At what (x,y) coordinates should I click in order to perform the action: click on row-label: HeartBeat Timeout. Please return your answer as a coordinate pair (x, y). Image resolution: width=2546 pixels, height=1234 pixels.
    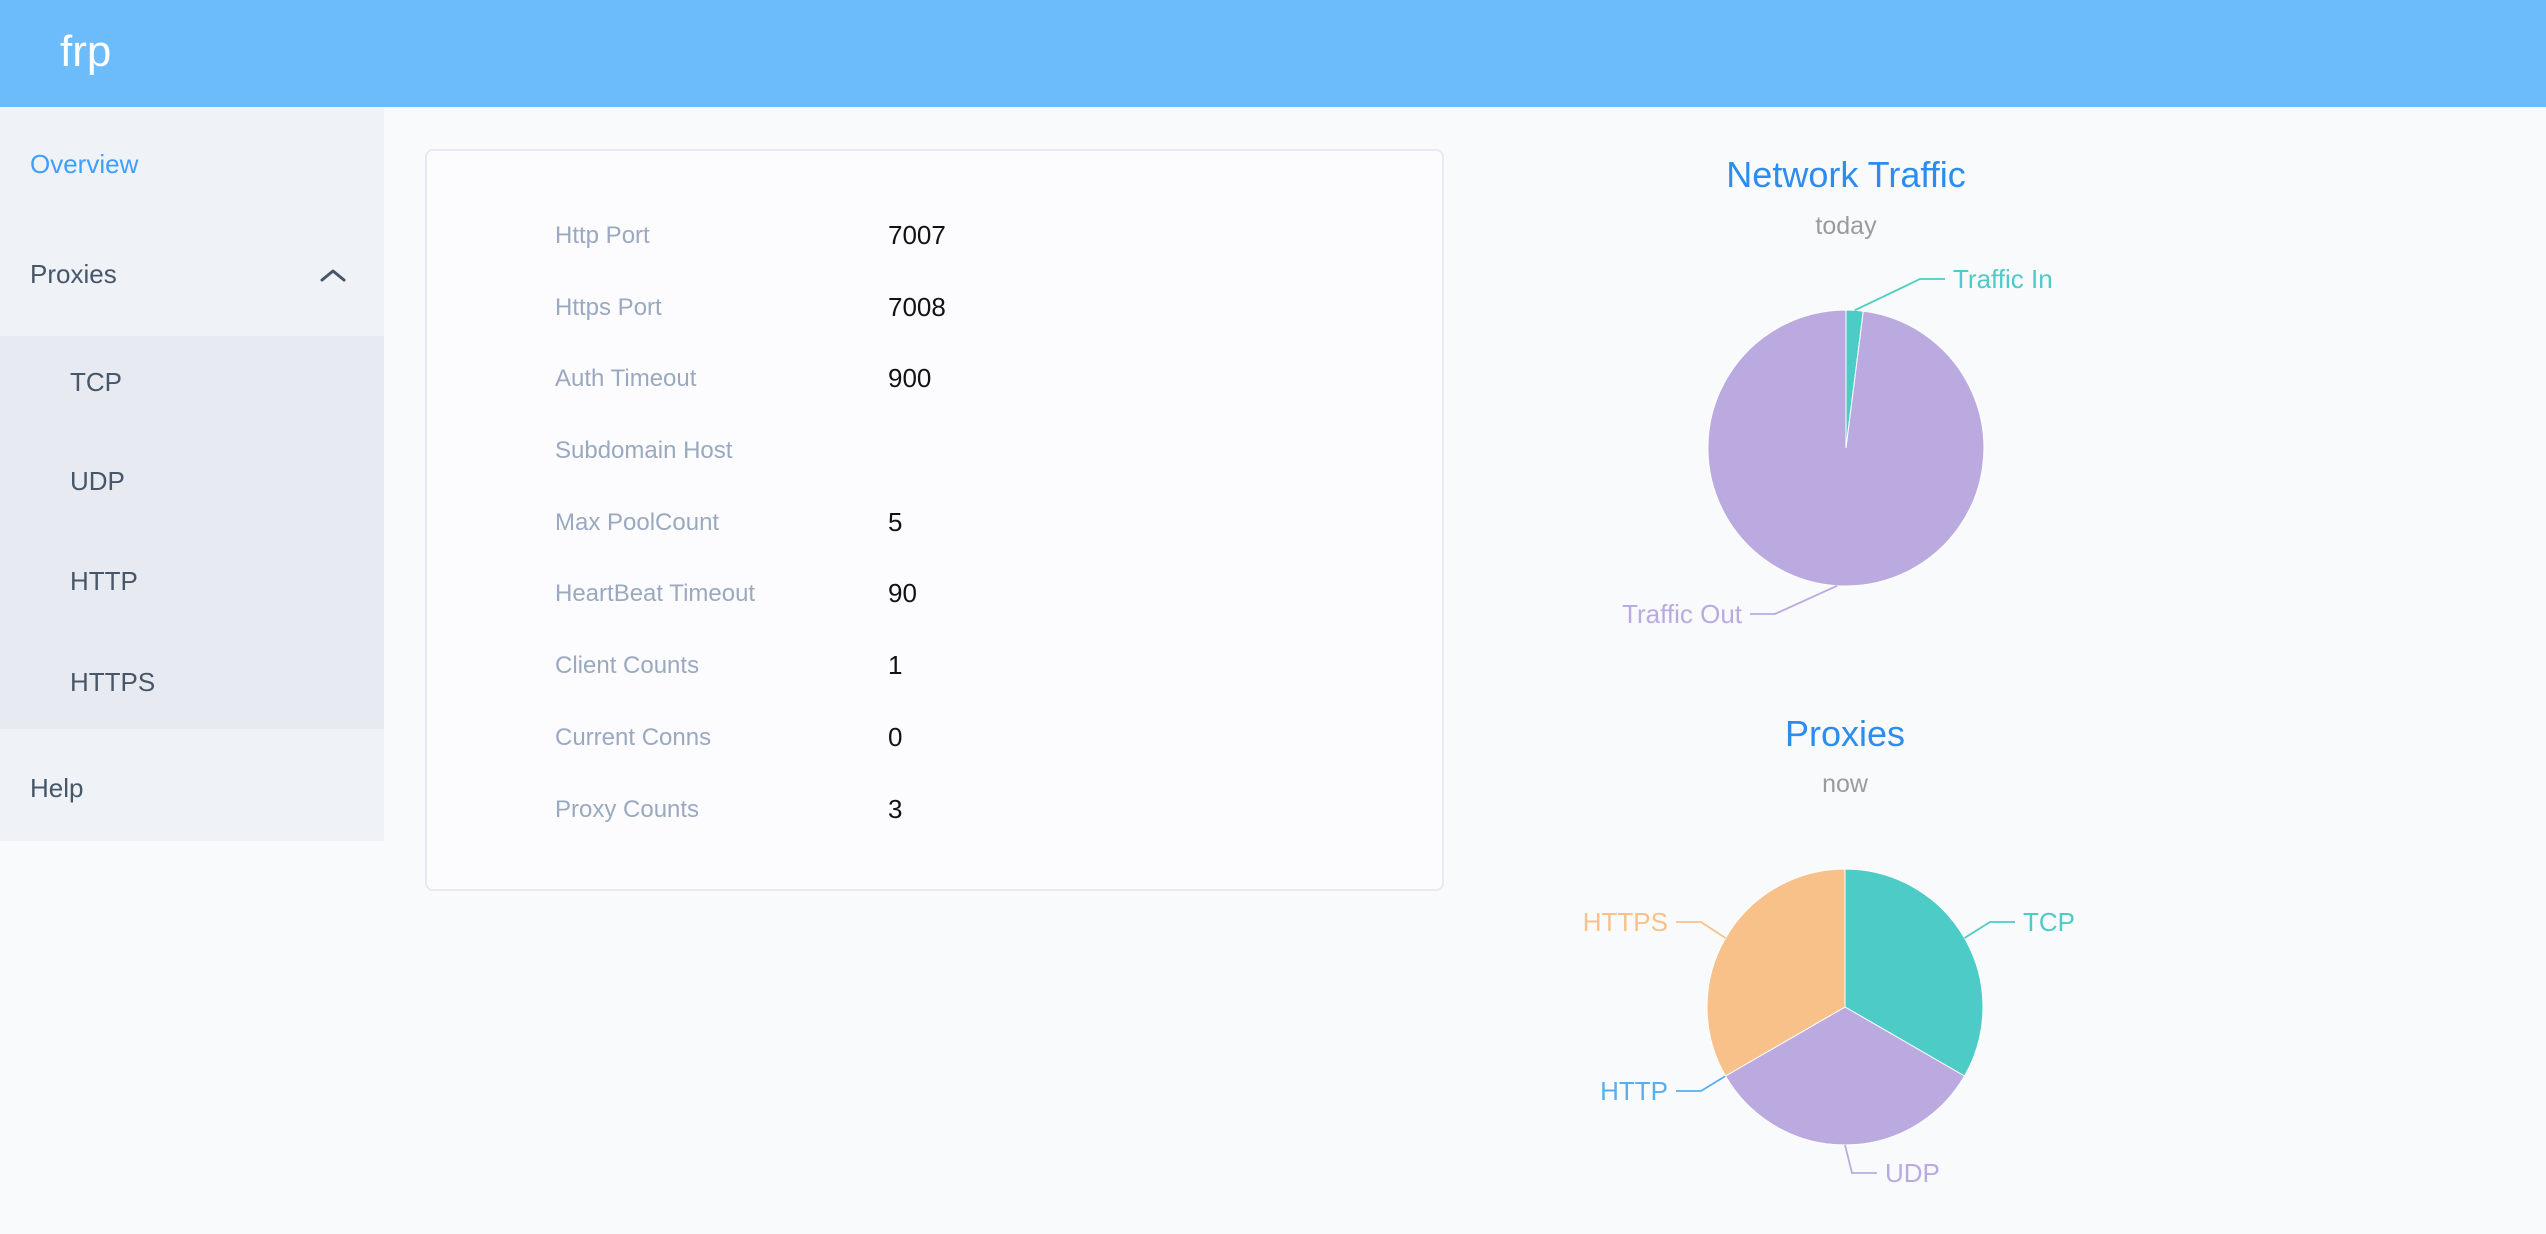
    Looking at the image, I should click on (655, 594).